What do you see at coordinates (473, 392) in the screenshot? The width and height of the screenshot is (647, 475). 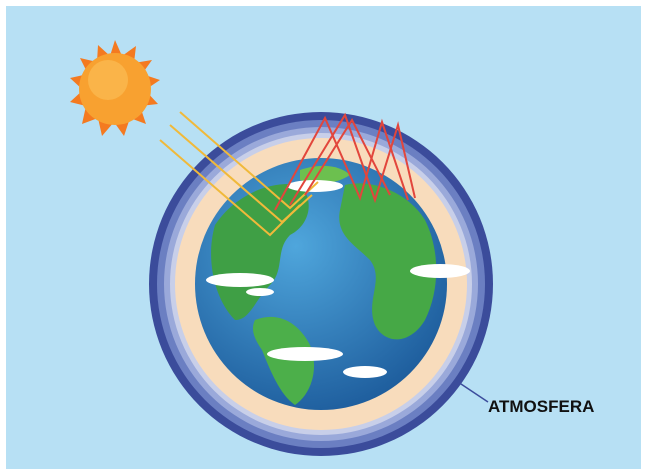 I see `leader-line` at bounding box center [473, 392].